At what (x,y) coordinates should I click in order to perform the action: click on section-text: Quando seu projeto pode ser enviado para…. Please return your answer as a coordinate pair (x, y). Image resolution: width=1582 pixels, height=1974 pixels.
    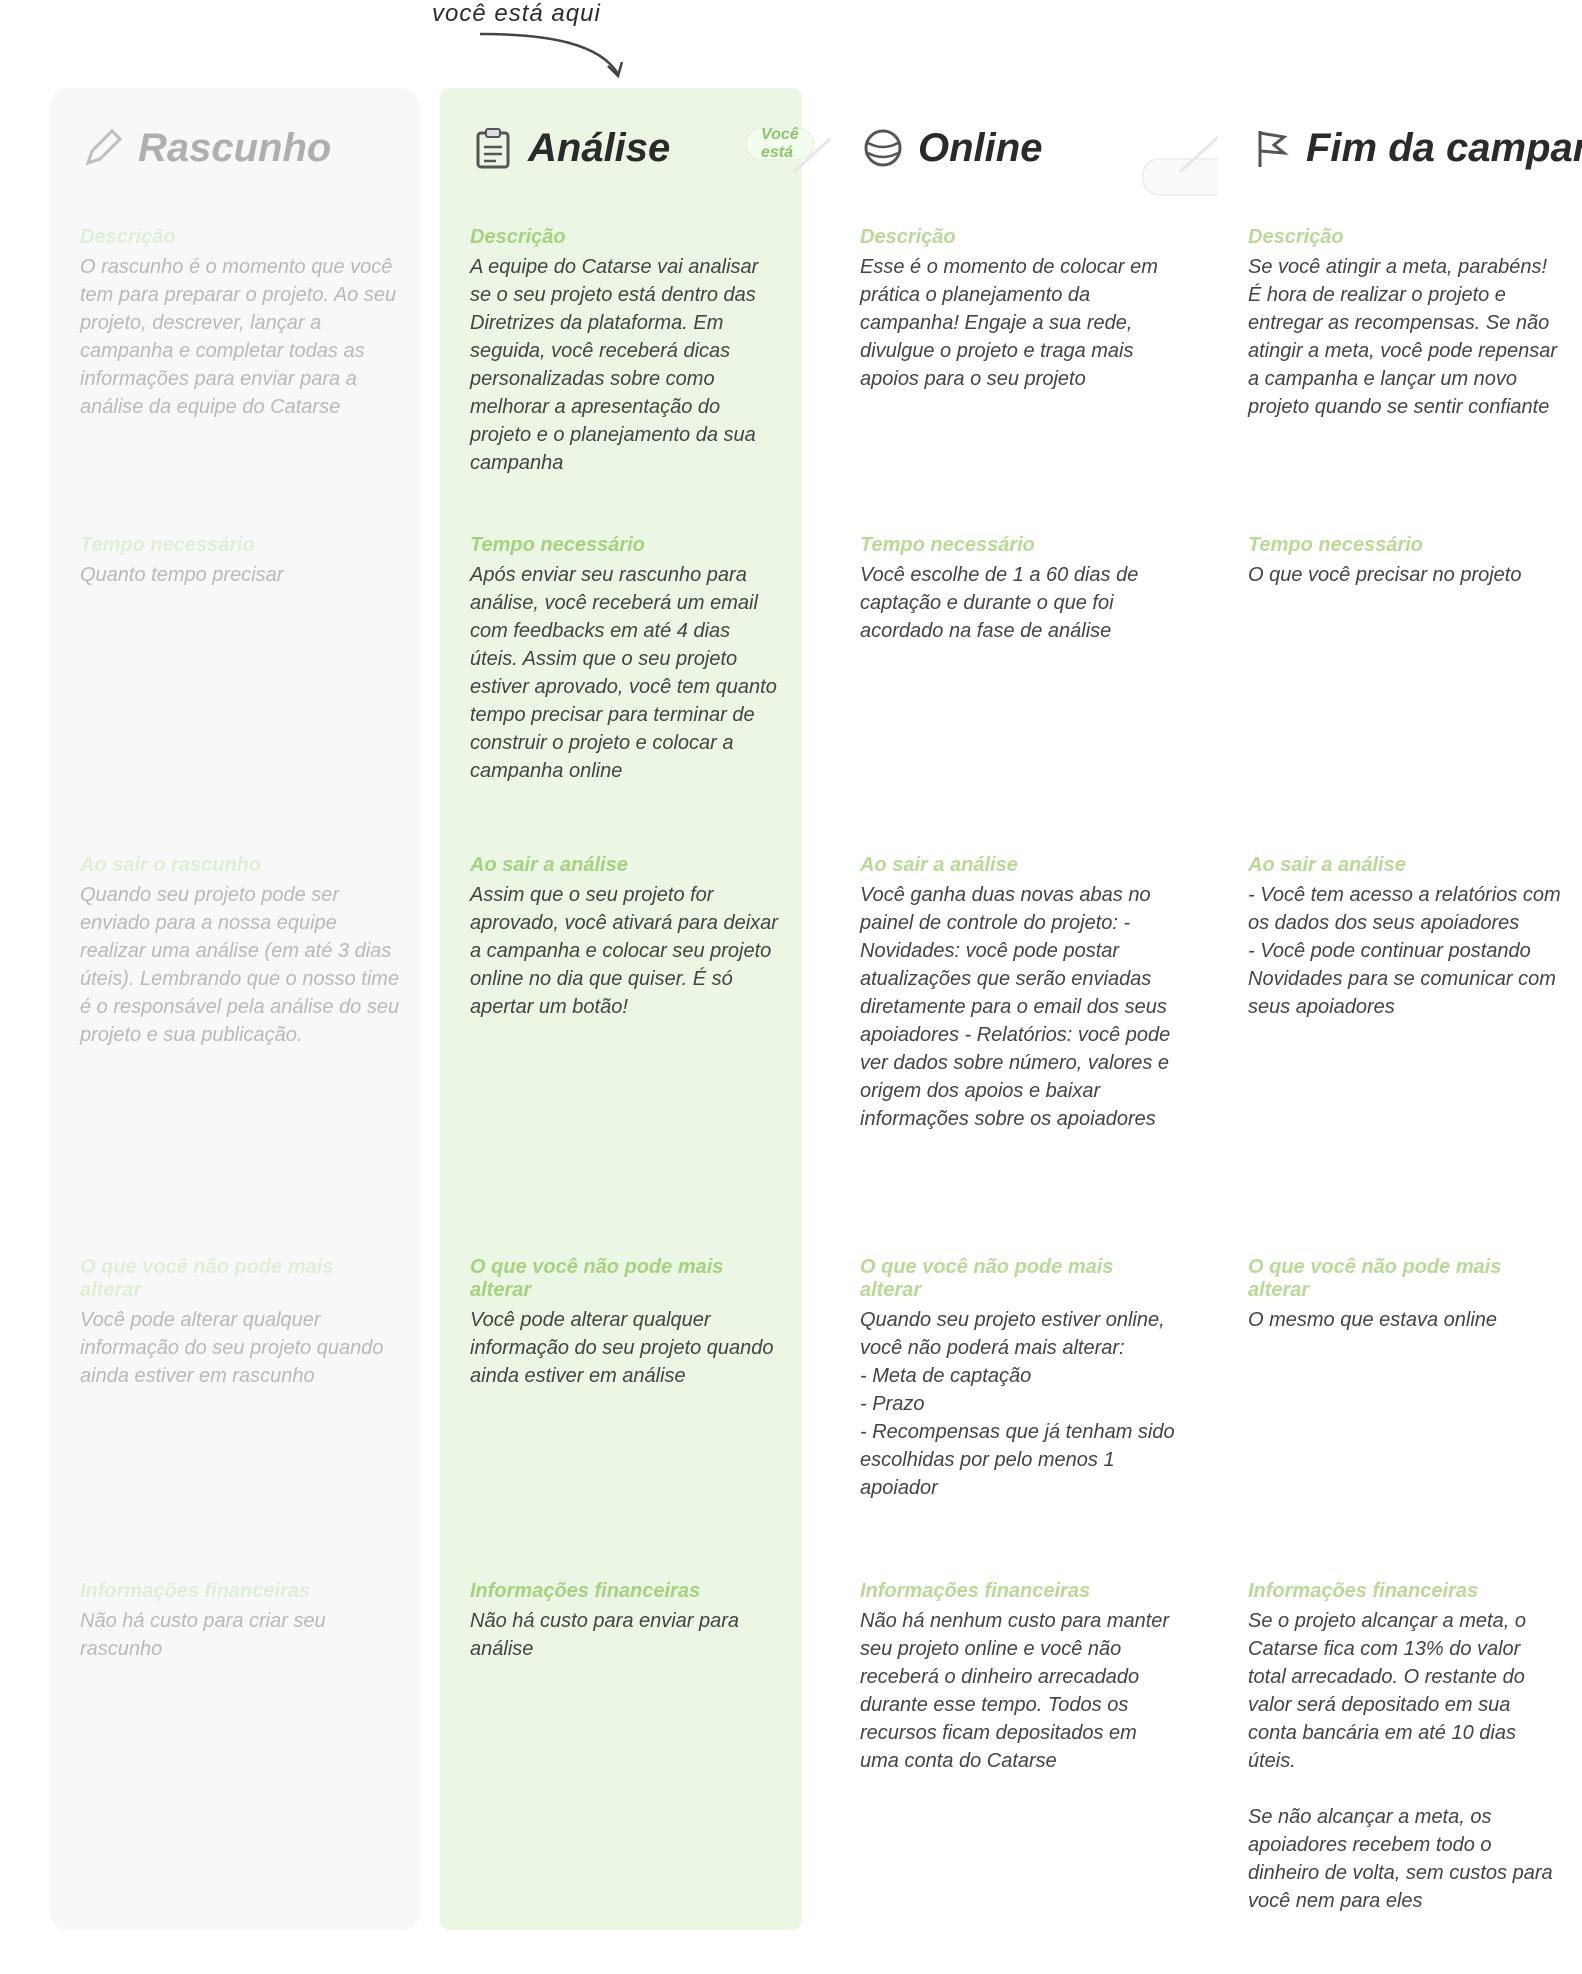
    Looking at the image, I should click on (240, 965).